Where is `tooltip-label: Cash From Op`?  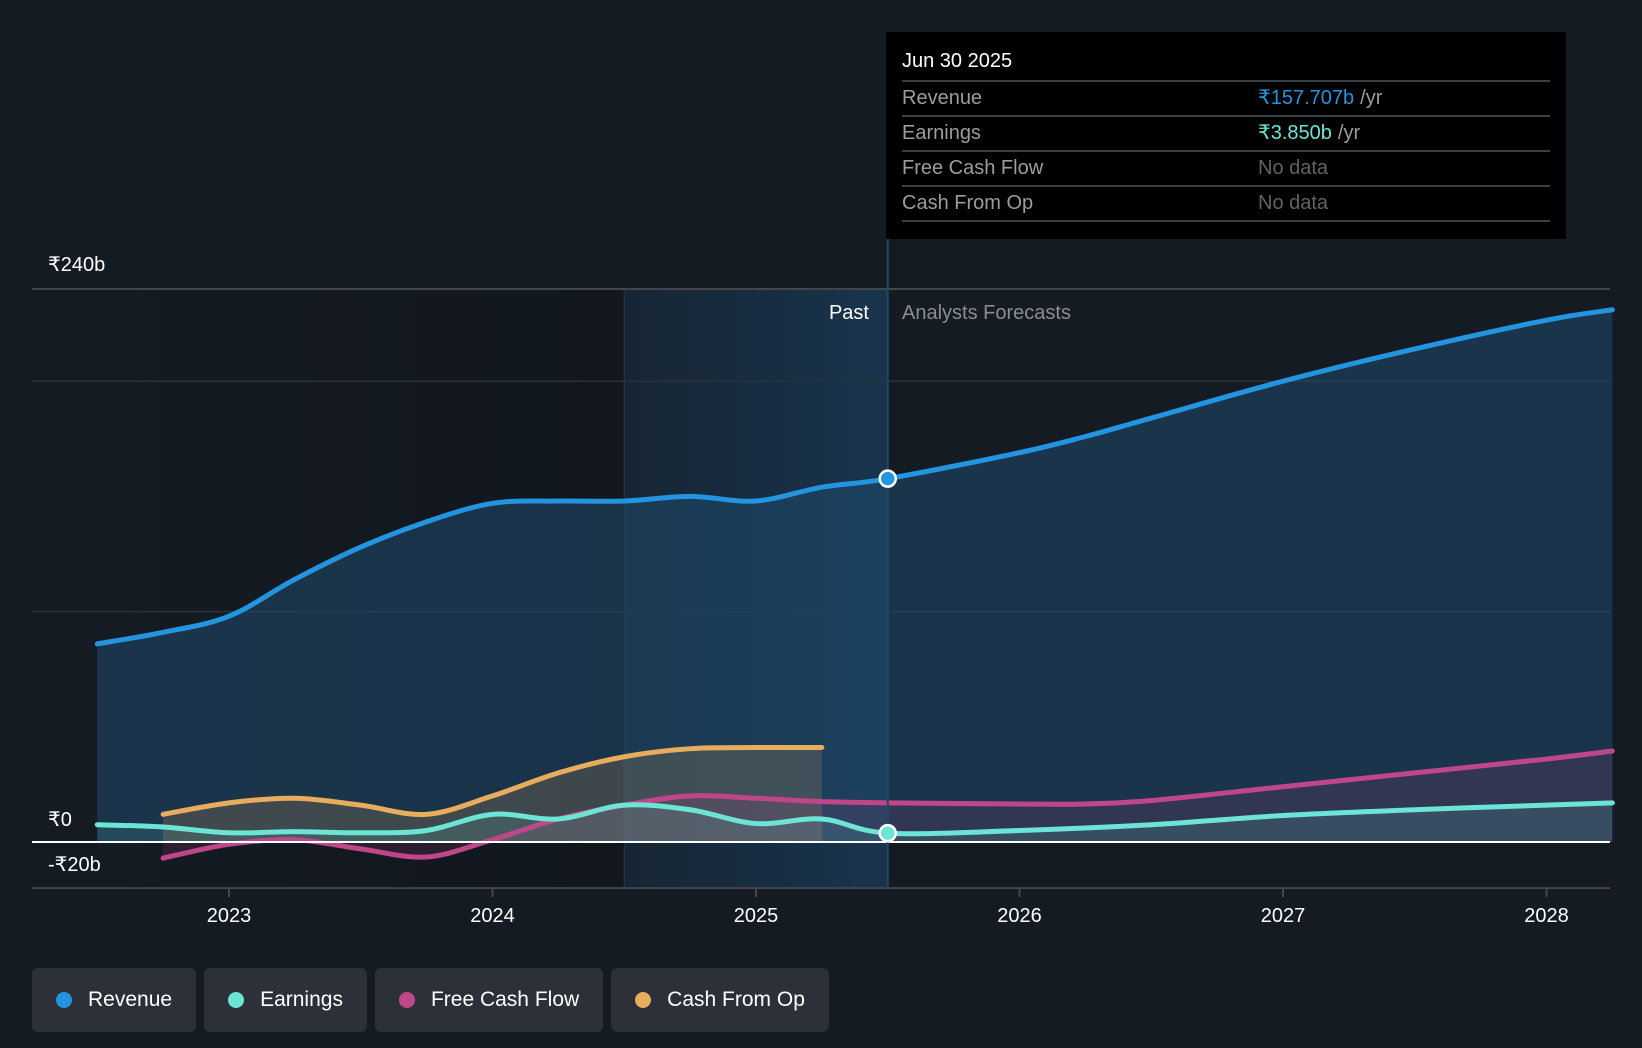 tooltip-label: Cash From Op is located at coordinates (968, 203).